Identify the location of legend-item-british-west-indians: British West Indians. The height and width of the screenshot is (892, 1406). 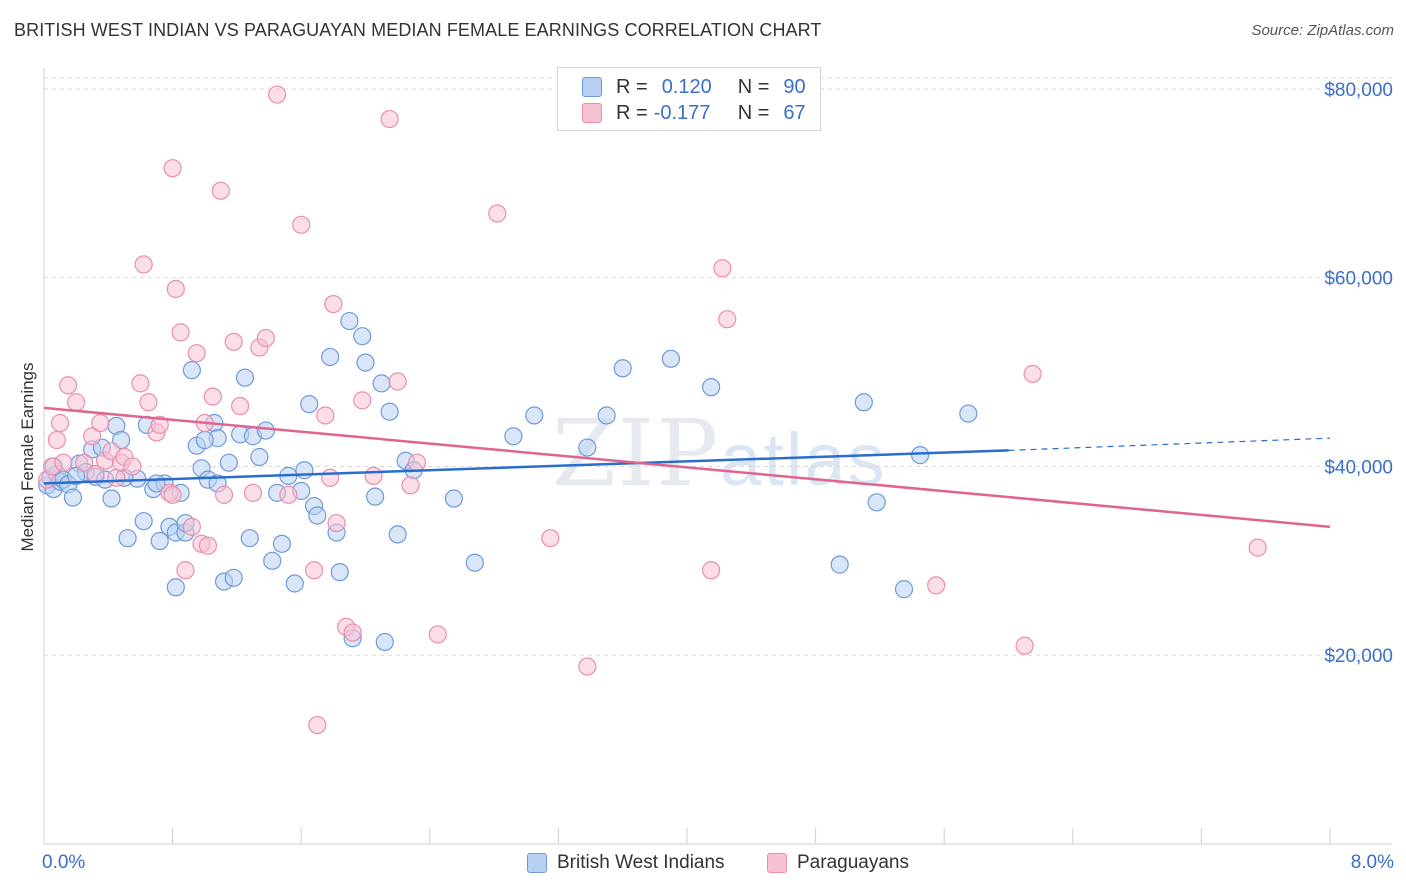
(626, 863).